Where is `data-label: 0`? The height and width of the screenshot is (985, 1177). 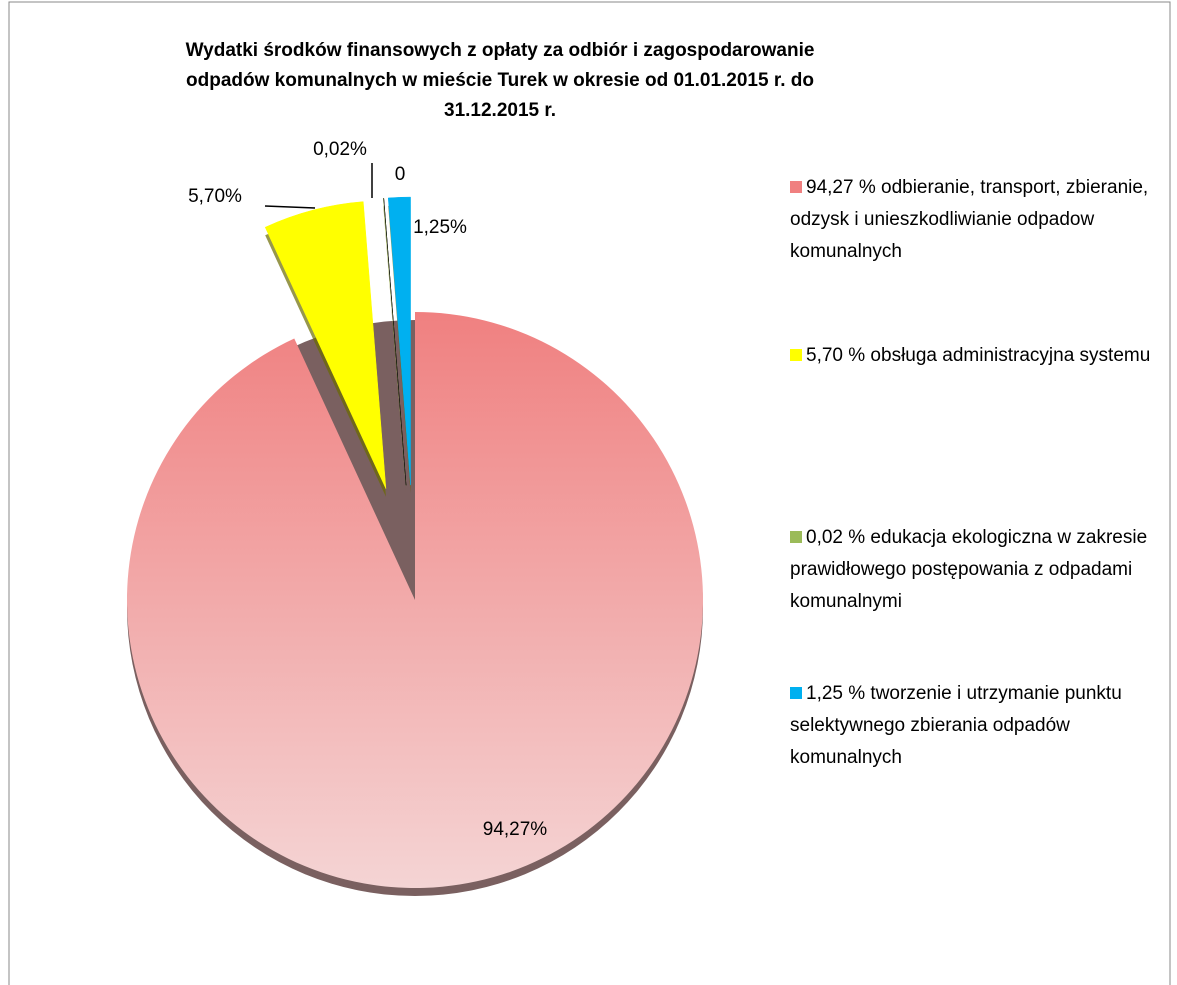
data-label: 0 is located at coordinates (400, 174).